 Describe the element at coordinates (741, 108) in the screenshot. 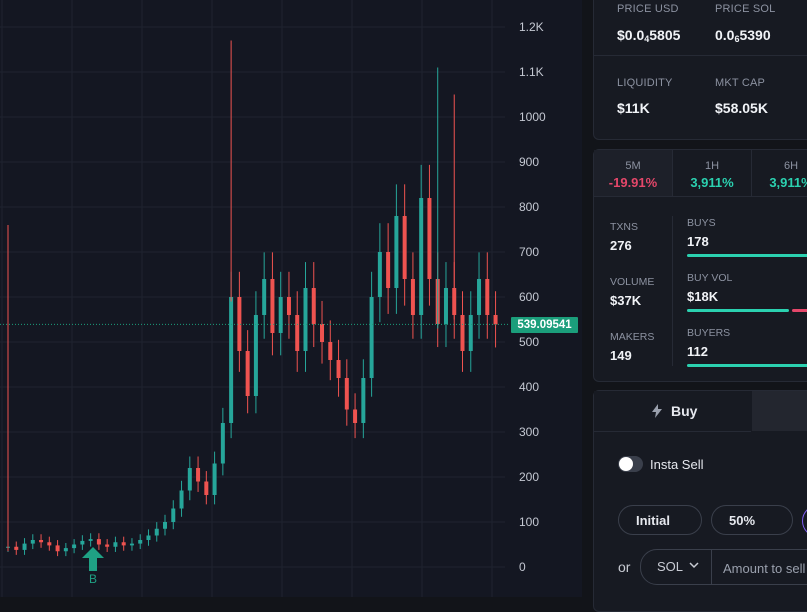

I see `mktcap-value: $58.05K` at that location.